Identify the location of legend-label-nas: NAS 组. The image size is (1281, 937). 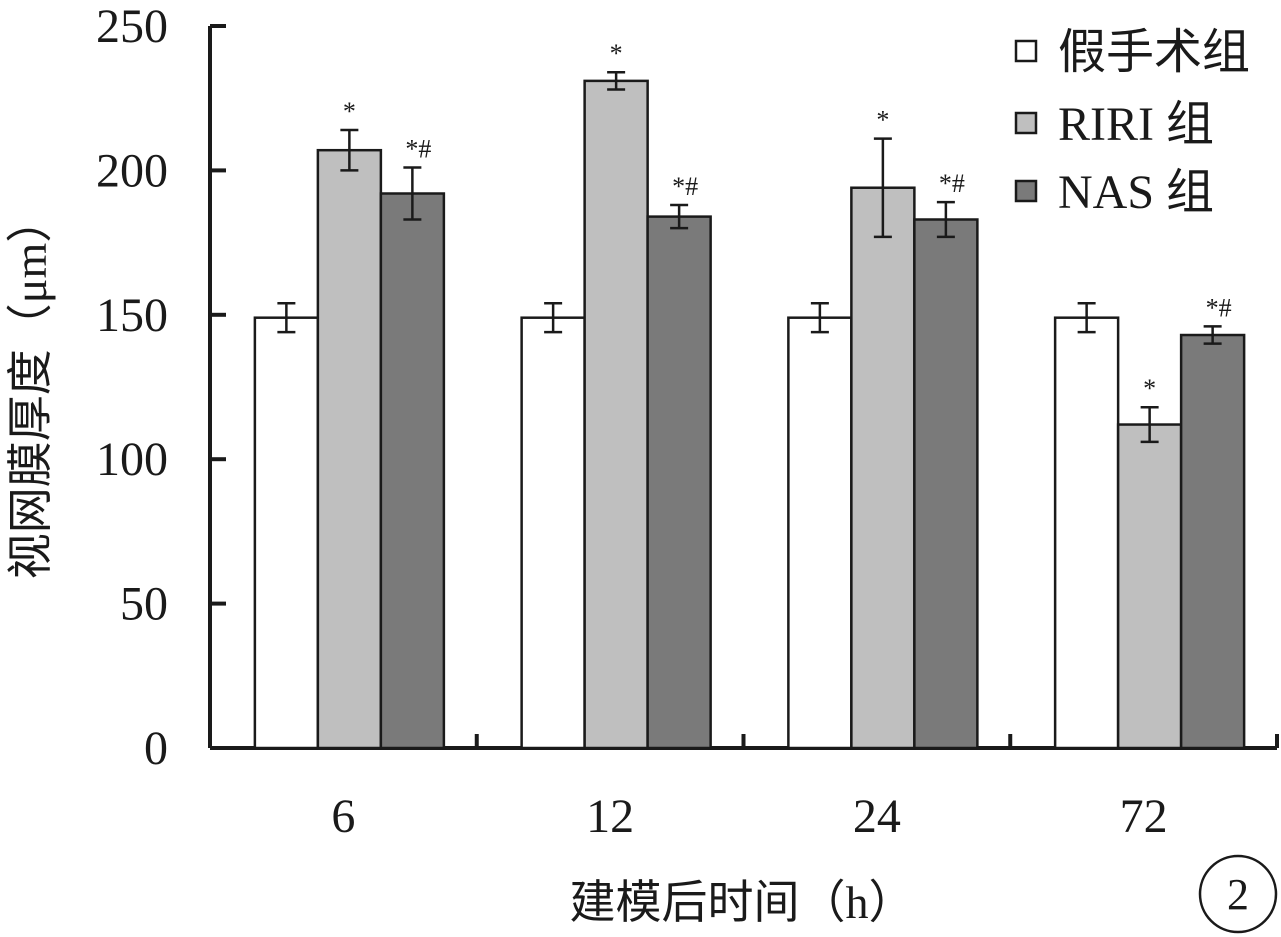
(1136, 192).